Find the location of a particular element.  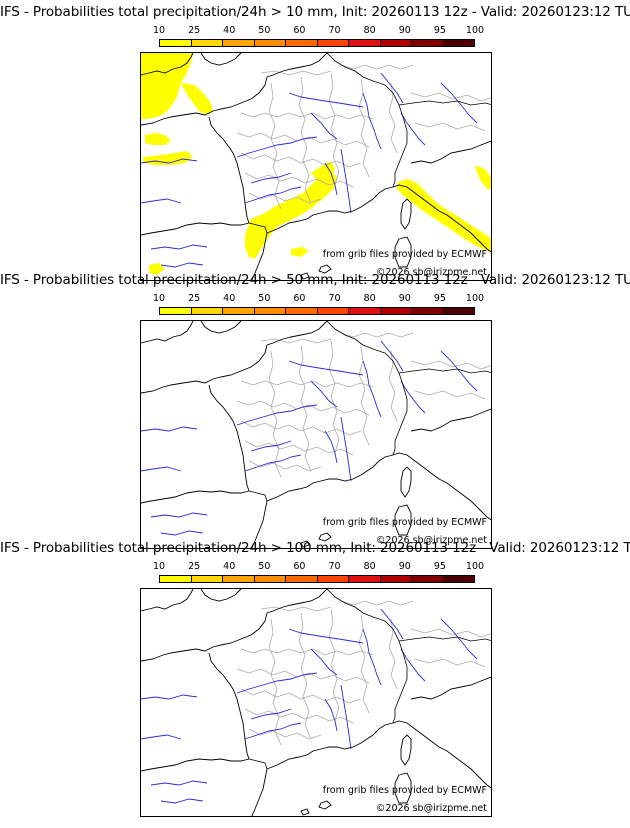

legend-tick-label: 60 is located at coordinates (299, 298).